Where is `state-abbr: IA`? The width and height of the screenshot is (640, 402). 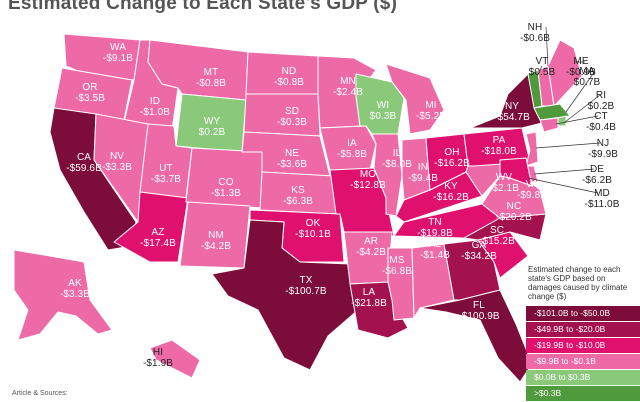 state-abbr: IA is located at coordinates (352, 143).